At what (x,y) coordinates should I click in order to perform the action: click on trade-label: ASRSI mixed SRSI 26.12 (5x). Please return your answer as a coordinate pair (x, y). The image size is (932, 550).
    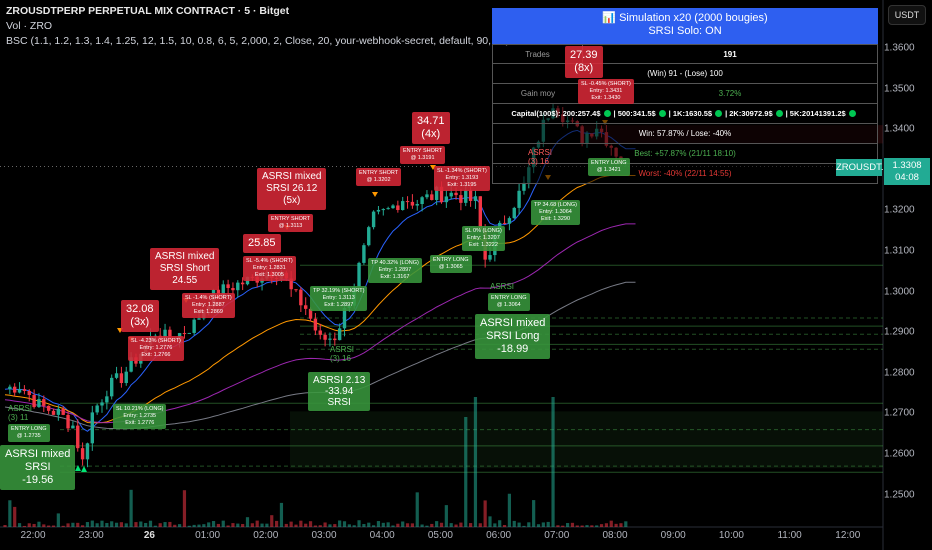
    Looking at the image, I should click on (292, 189).